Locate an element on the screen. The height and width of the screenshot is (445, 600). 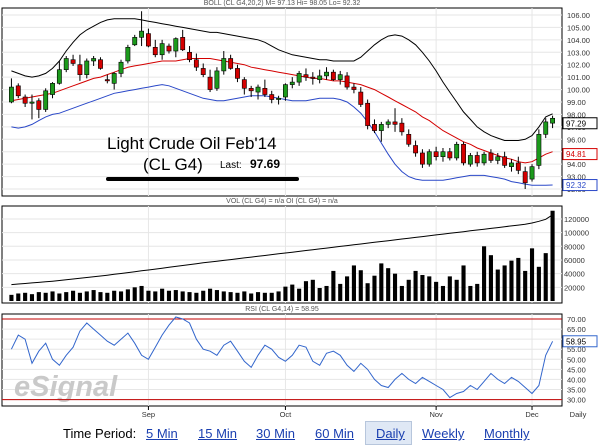
price-tick-label: 96.00 is located at coordinates (576, 139).